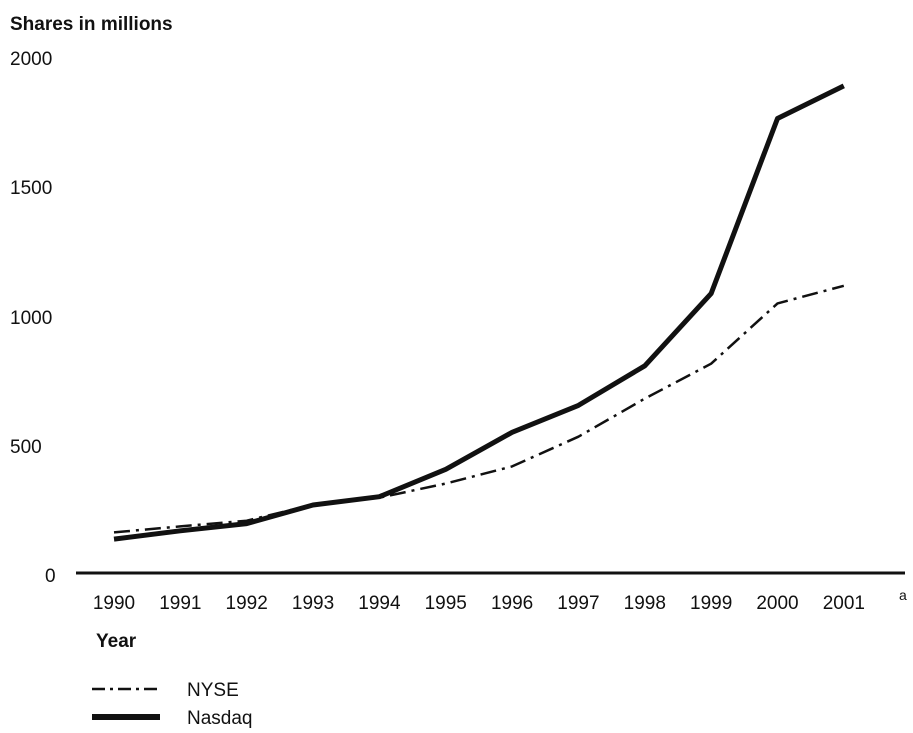 The width and height of the screenshot is (913, 733). Describe the element at coordinates (903, 595) in the screenshot. I see `x-tick-footnote-marker: a` at that location.